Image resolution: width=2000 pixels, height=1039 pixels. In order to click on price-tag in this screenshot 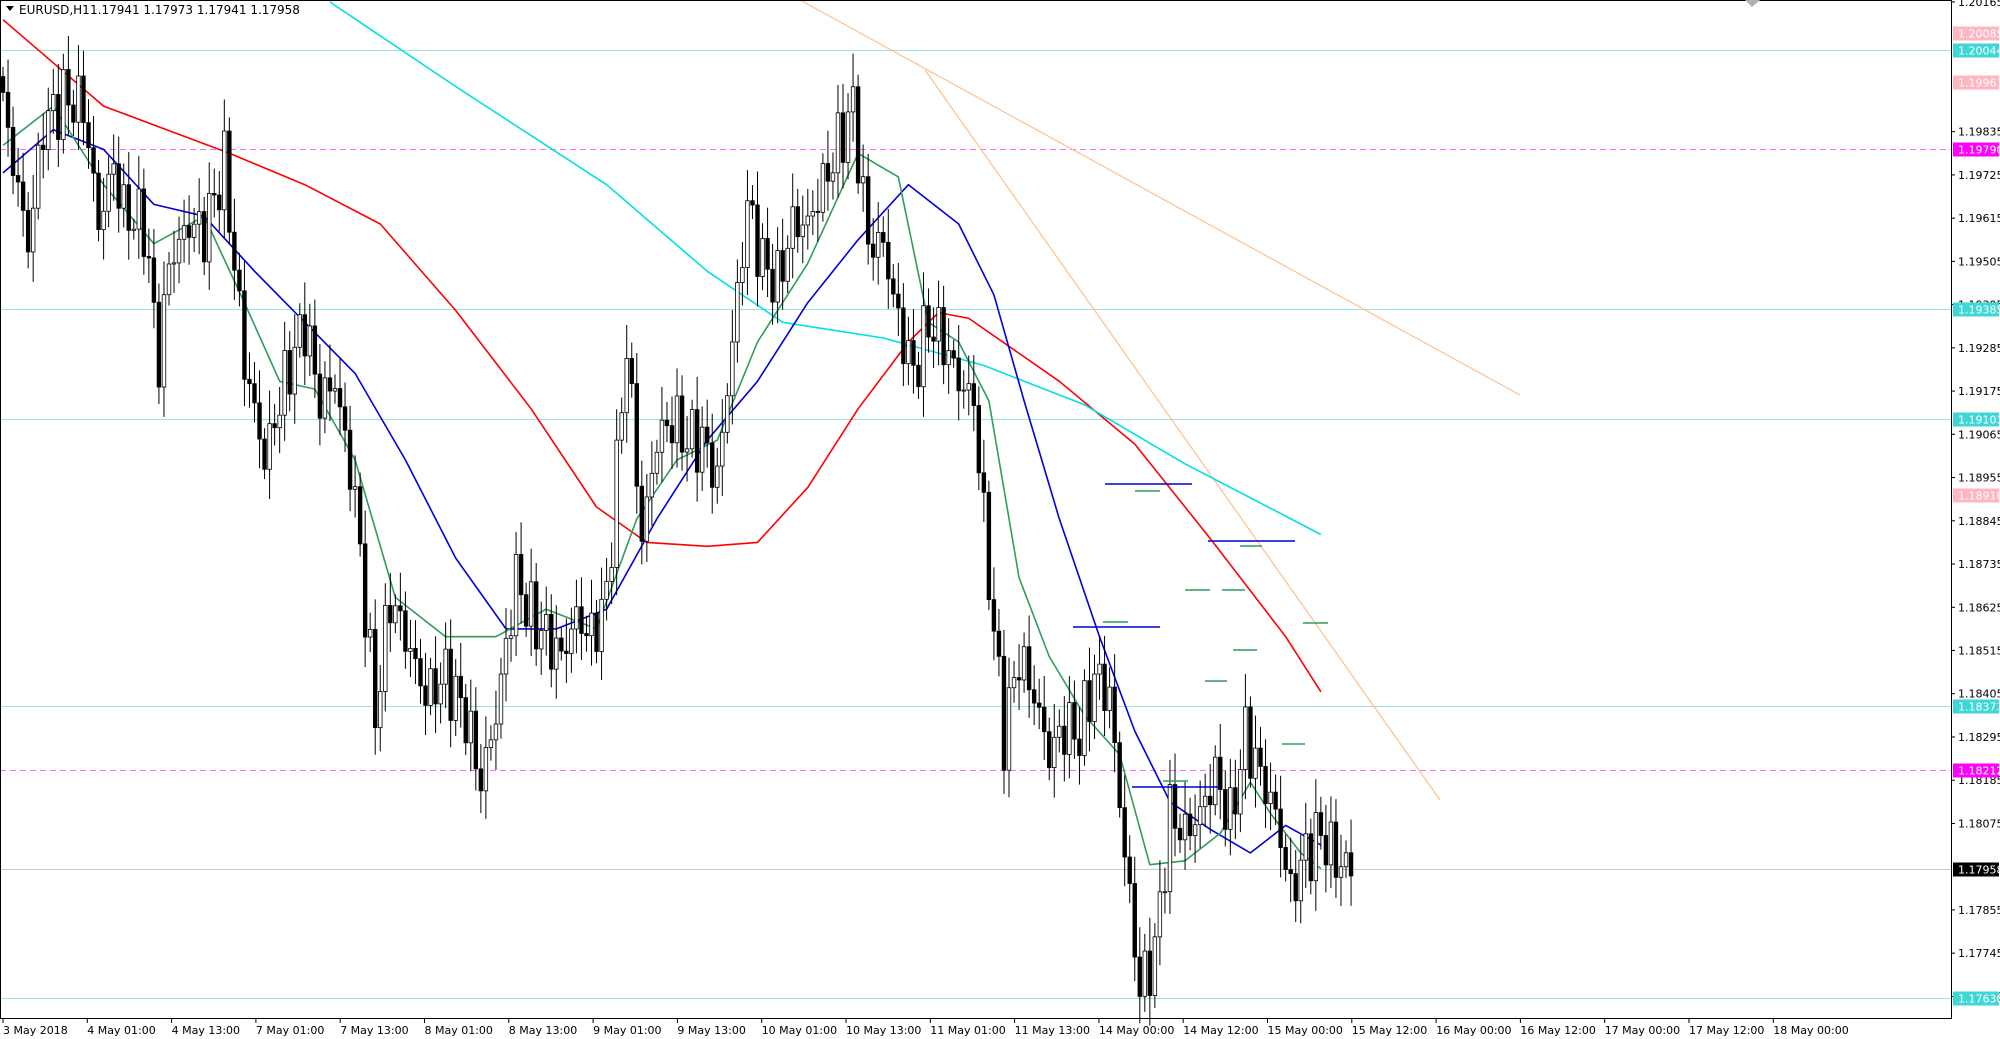, I will do `click(1976, 82)`.